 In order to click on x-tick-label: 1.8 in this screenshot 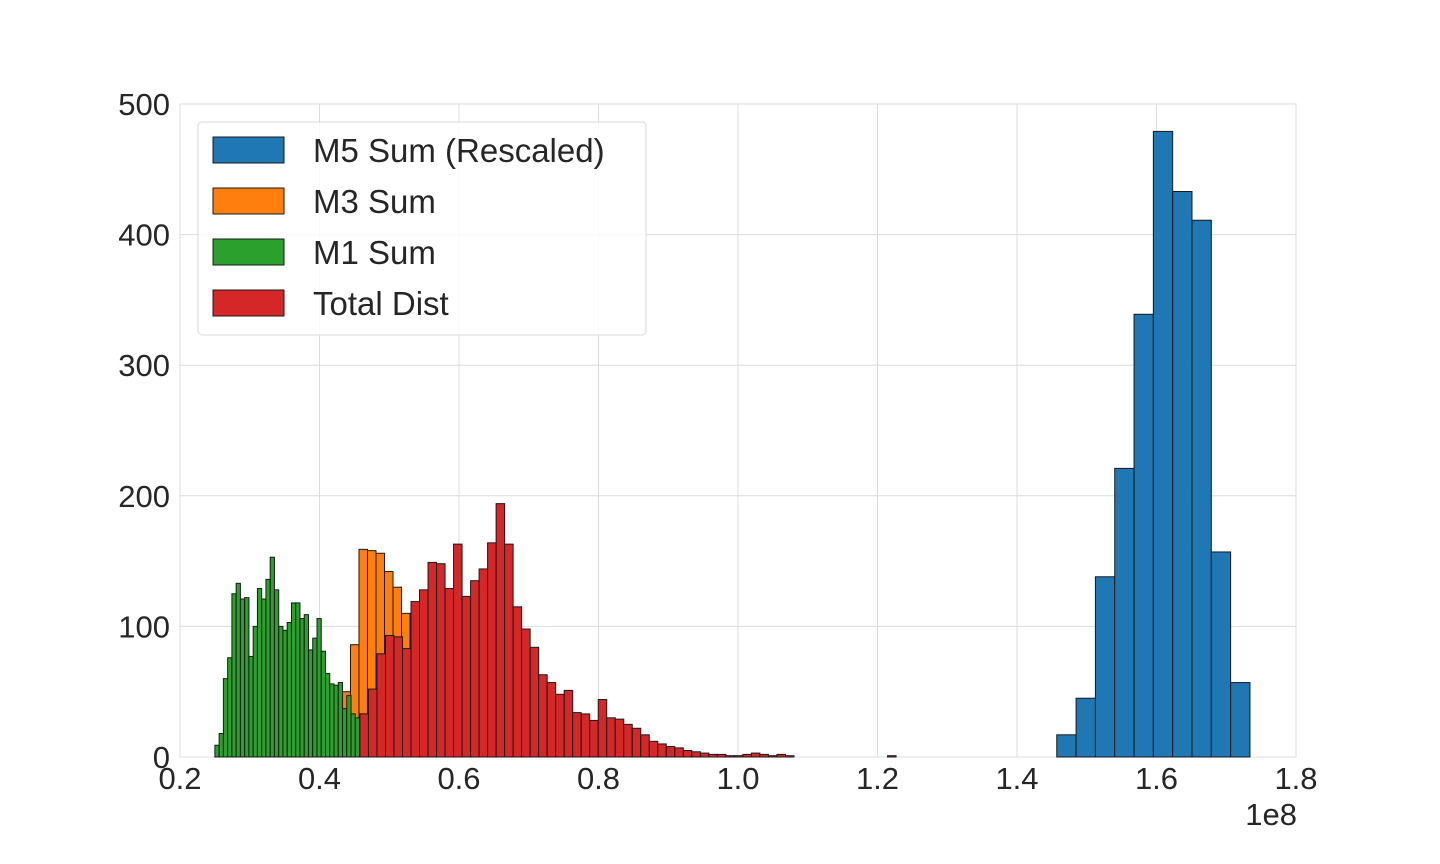, I will do `click(1295, 778)`.